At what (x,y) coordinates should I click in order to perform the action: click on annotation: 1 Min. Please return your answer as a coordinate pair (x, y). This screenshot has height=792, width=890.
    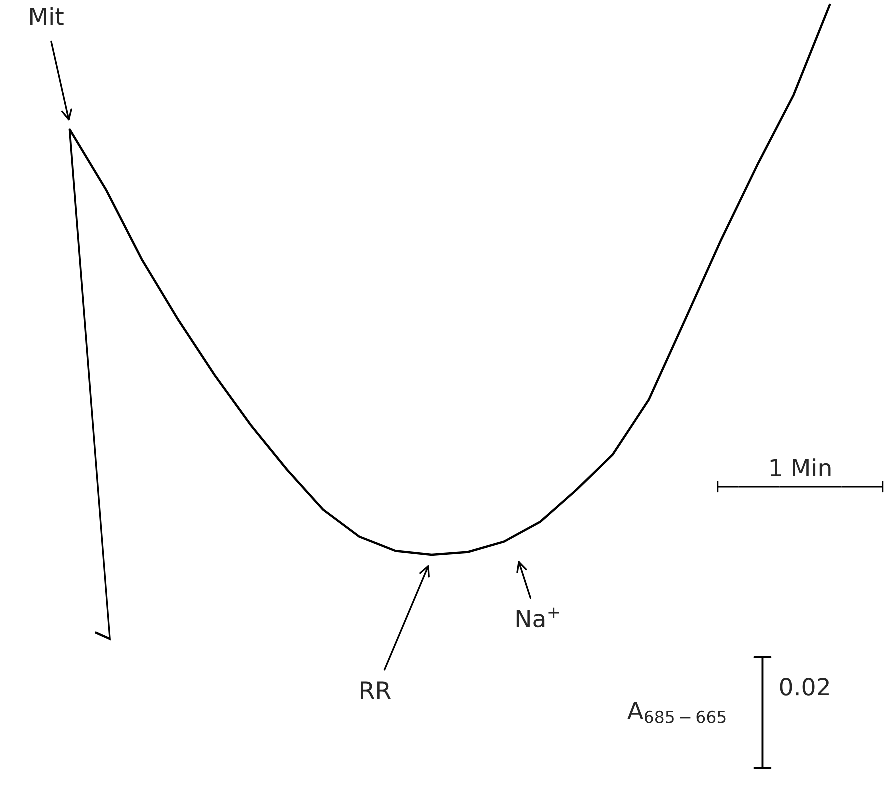
    Looking at the image, I should click on (800, 467).